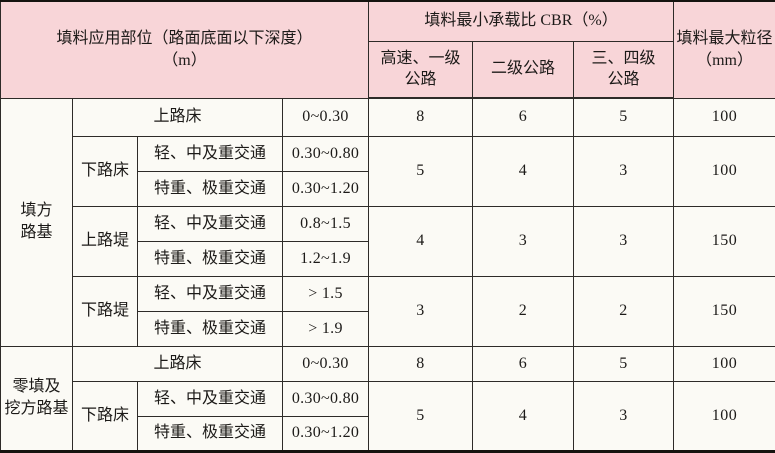 The height and width of the screenshot is (453, 775). Describe the element at coordinates (36, 233) in the screenshot. I see `group-label-fill-line2: 路基` at that location.